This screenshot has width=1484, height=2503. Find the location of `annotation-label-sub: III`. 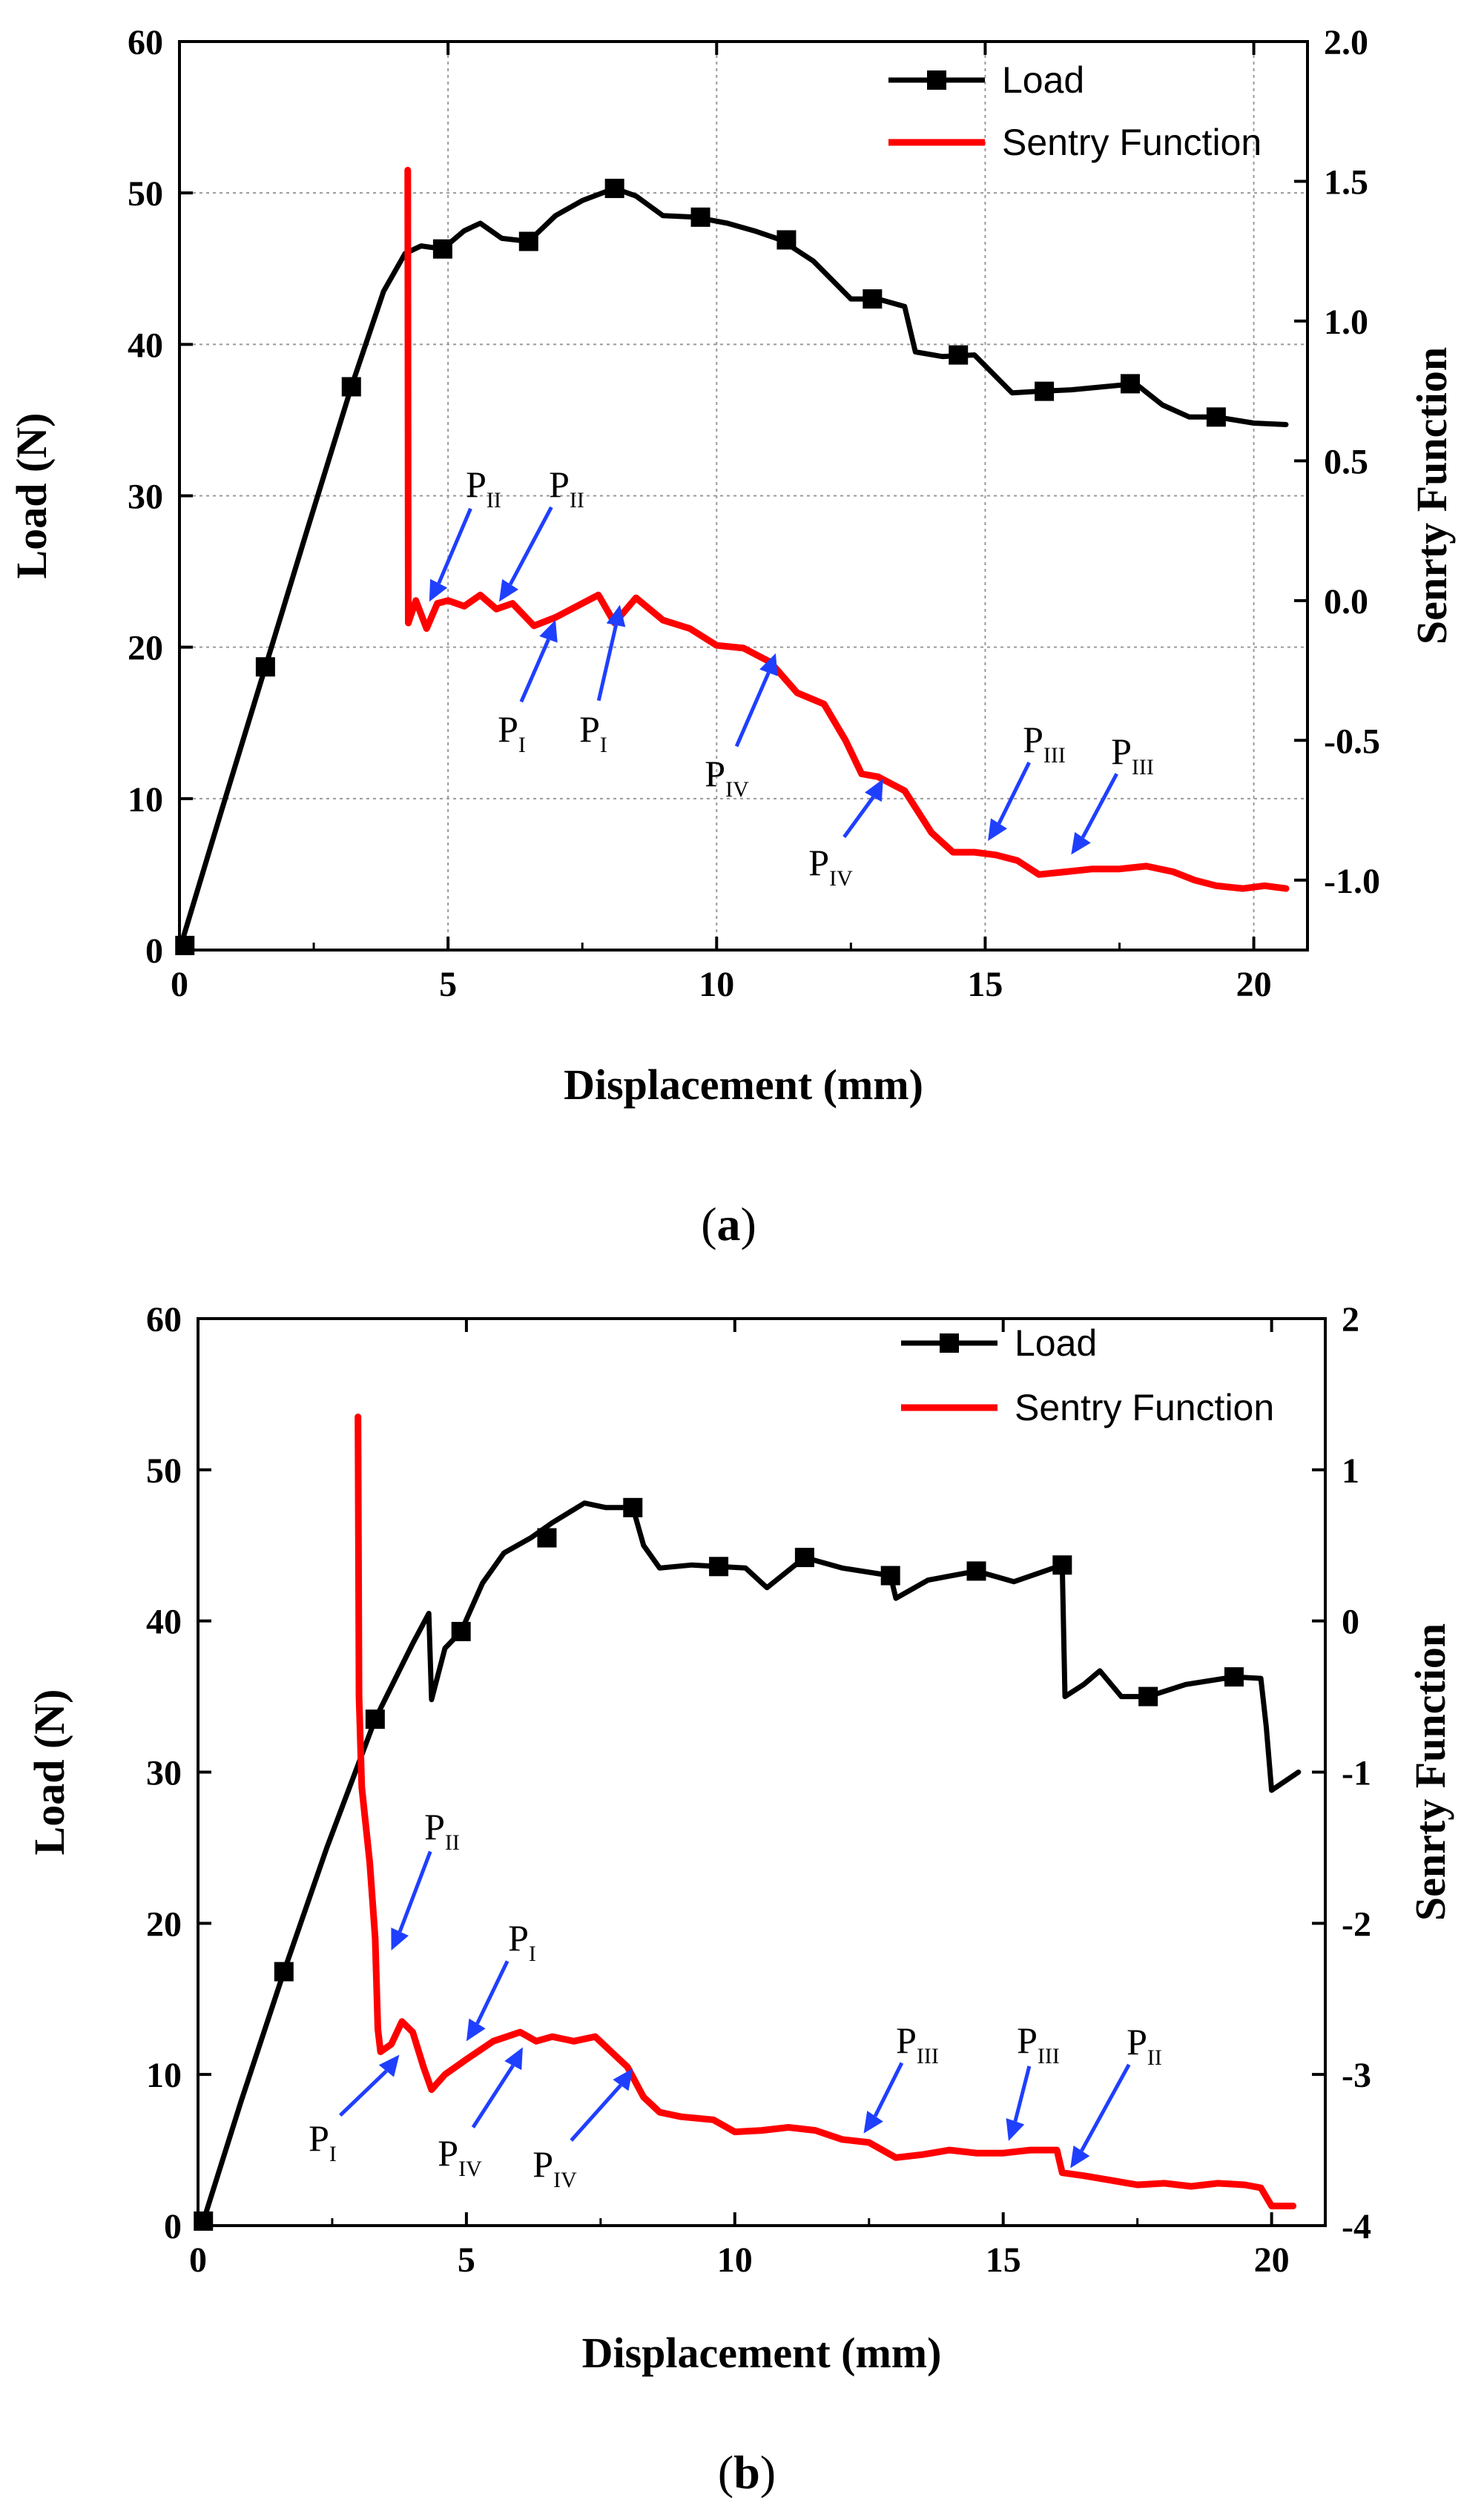

annotation-label-sub: III is located at coordinates (1049, 2056).